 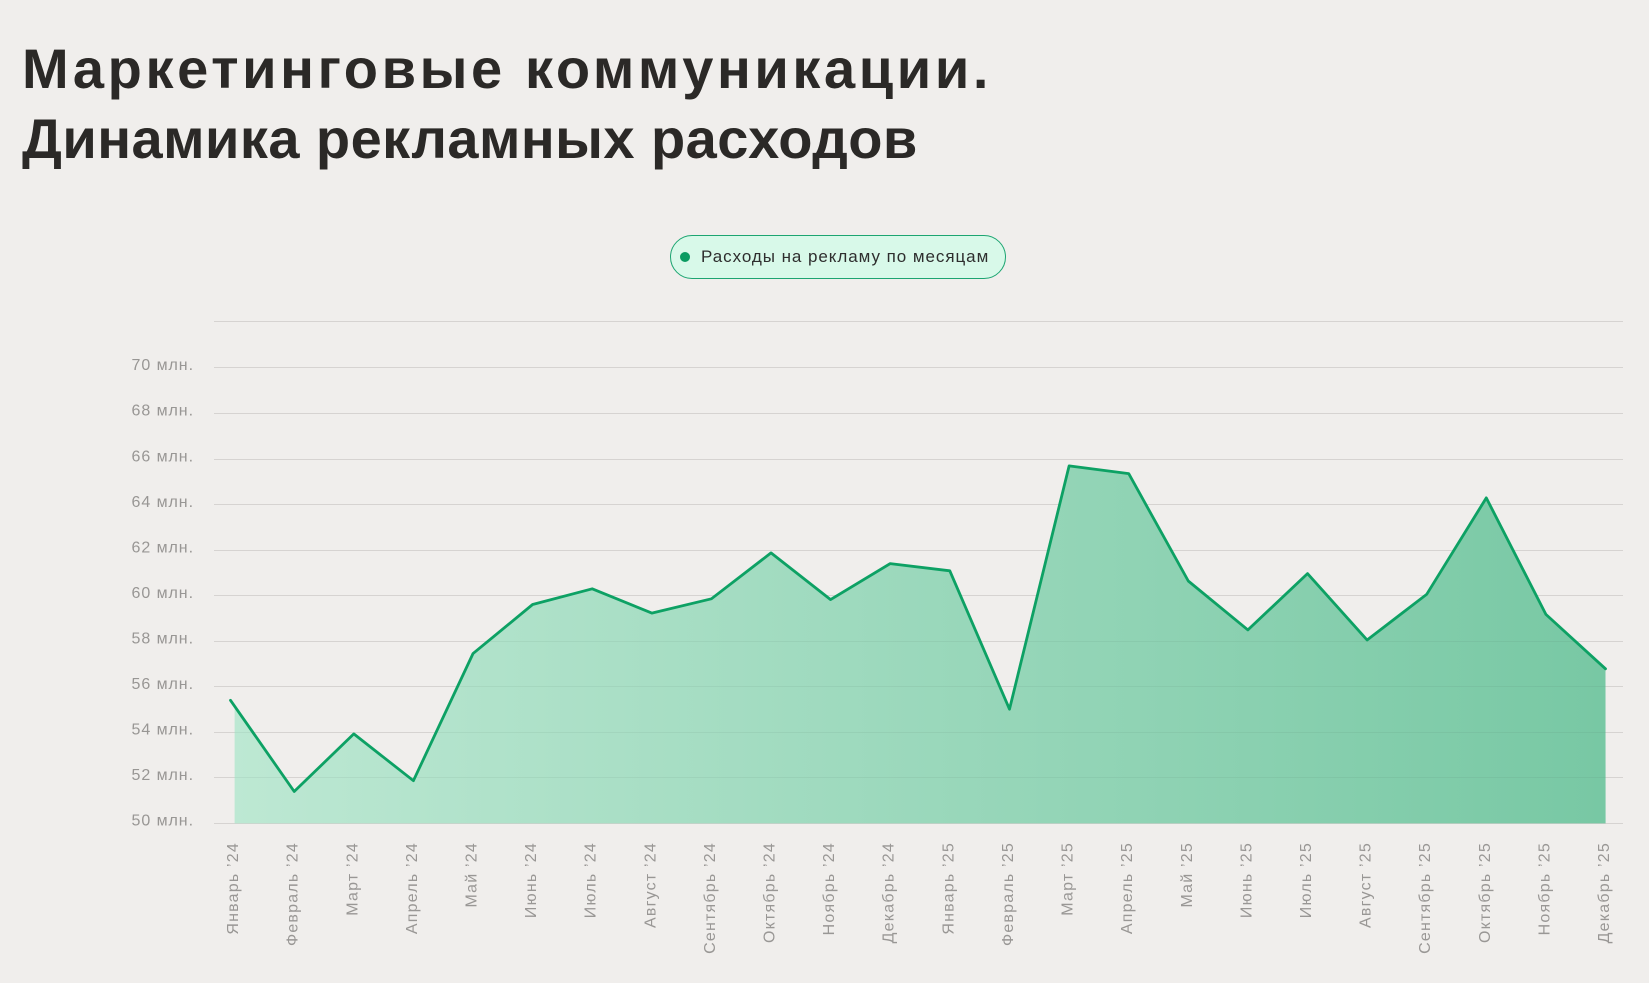 I want to click on svg-text: 58 млн., so click(x=162, y=639).